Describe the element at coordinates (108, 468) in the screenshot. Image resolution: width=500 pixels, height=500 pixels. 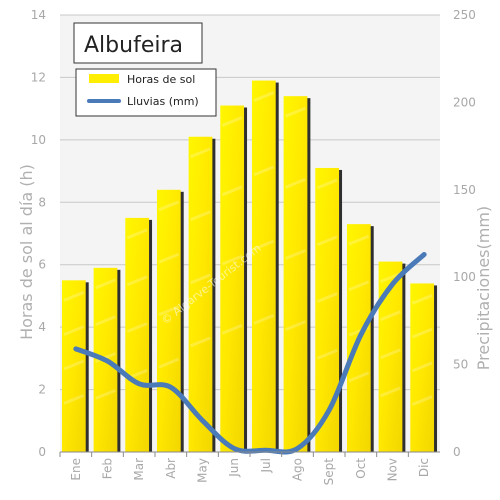
I see `x-tick-label: Feb` at that location.